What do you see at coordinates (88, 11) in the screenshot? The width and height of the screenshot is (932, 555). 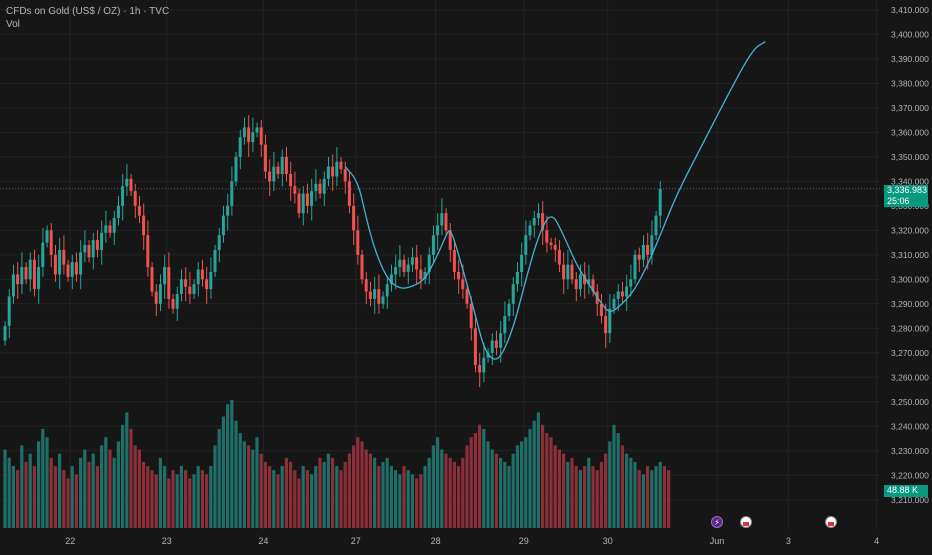 I see `symbol-title: CFDs on Gold (US$ / OZ) · 1h · TVC` at bounding box center [88, 11].